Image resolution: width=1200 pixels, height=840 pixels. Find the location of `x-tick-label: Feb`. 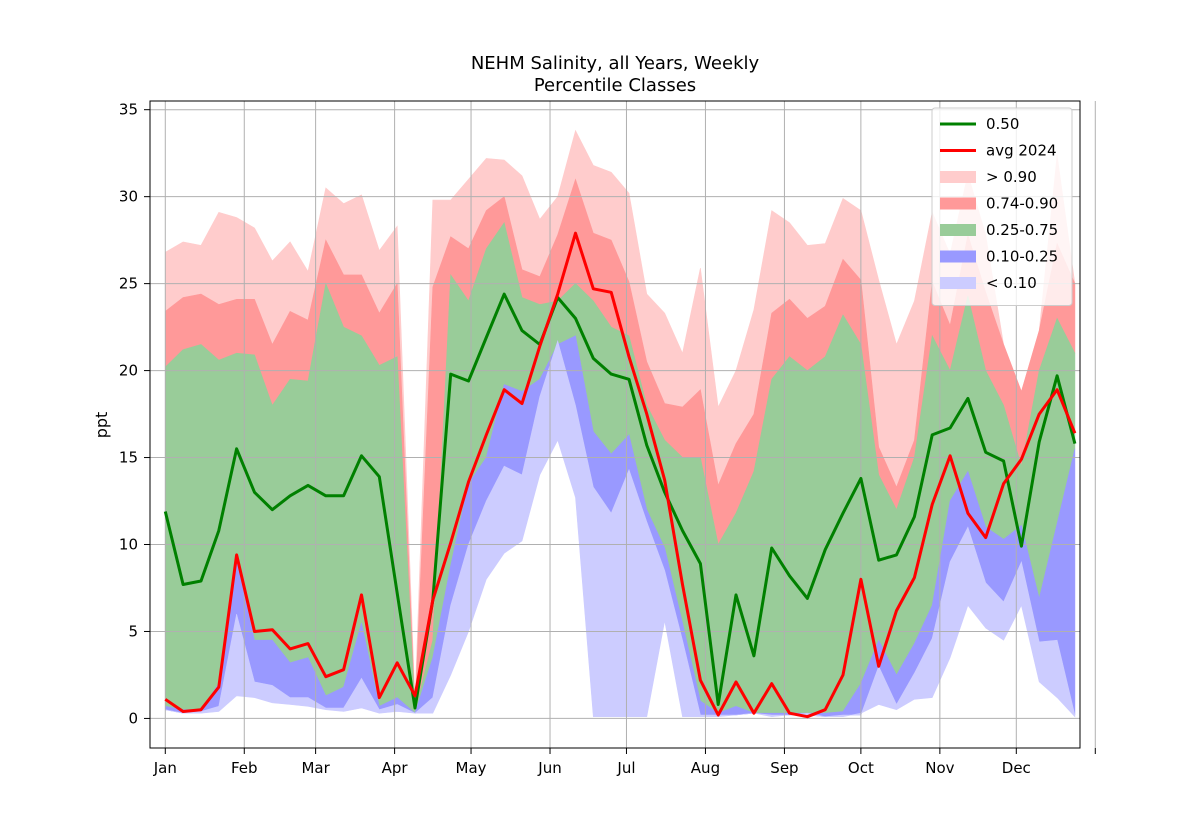

x-tick-label: Feb is located at coordinates (244, 768).